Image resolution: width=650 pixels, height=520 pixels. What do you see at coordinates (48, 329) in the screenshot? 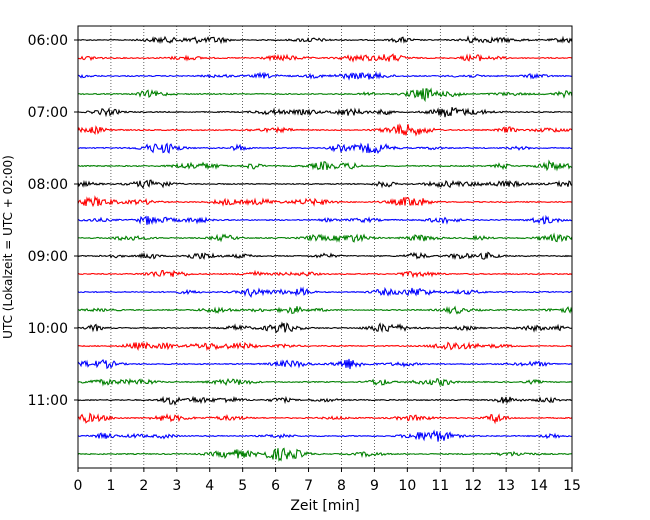
I see `y-tick-label: 10:00` at bounding box center [48, 329].